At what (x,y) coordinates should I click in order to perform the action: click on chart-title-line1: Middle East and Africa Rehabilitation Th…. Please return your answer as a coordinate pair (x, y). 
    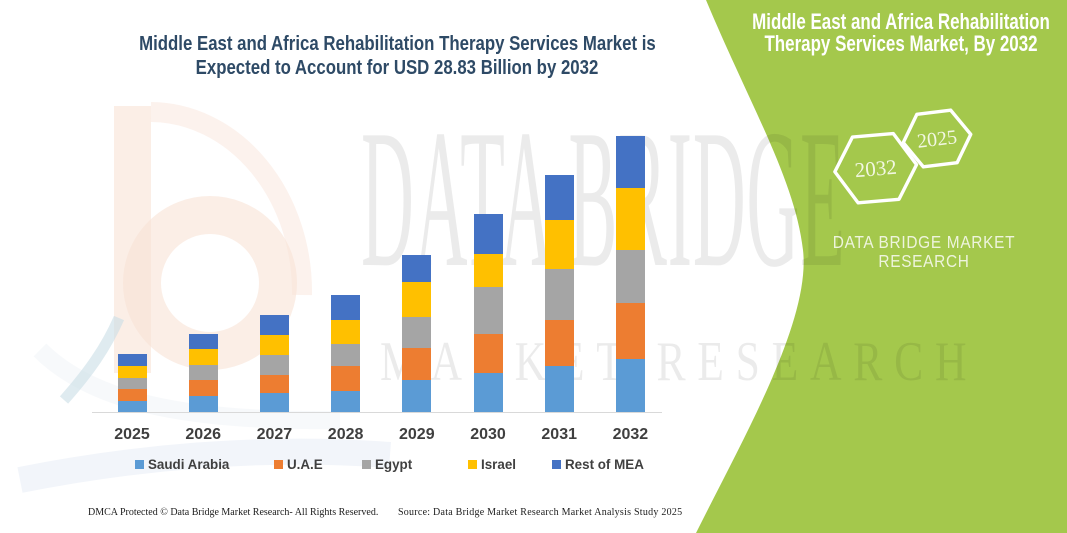
    Looking at the image, I should click on (397, 44).